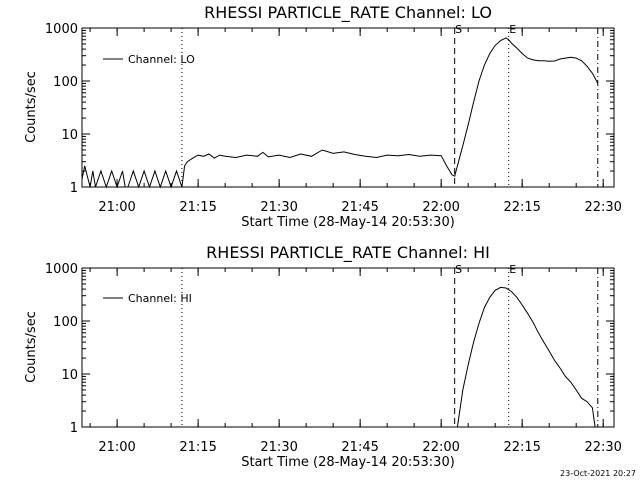  I want to click on chart-title: RHESSI PARTICLE_RATE Channel: LO, so click(348, 13).